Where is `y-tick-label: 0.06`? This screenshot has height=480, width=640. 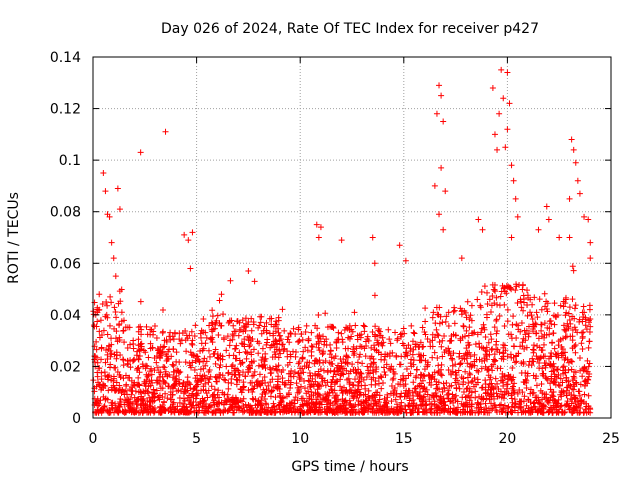 y-tick-label: 0.06 is located at coordinates (65, 264).